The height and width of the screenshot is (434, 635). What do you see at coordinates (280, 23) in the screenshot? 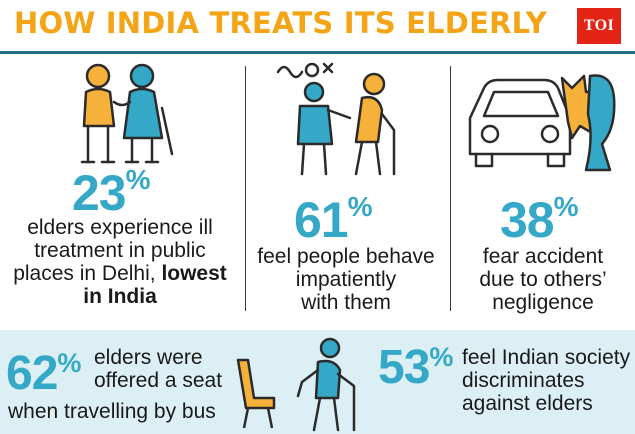
I see `page-title: HOW INDIA TREATS ITS ELDERLY` at bounding box center [280, 23].